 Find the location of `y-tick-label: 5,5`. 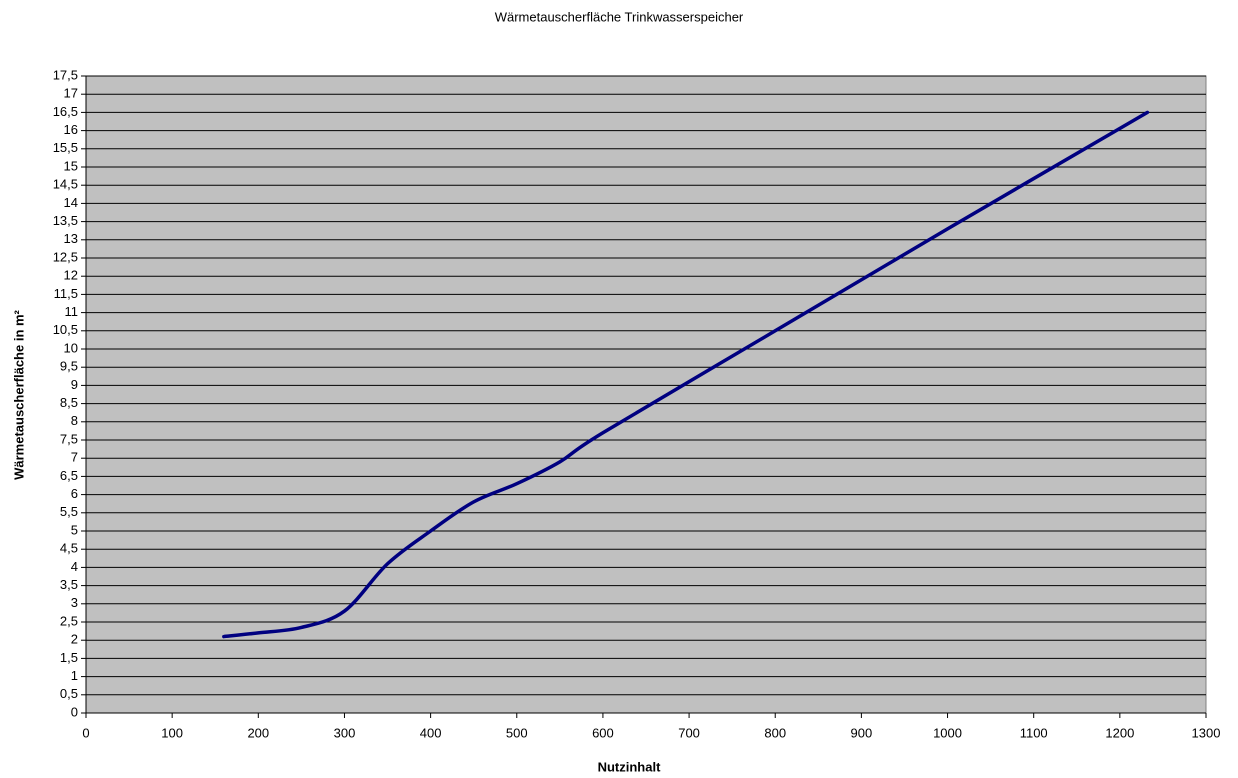

y-tick-label: 5,5 is located at coordinates (69, 511).